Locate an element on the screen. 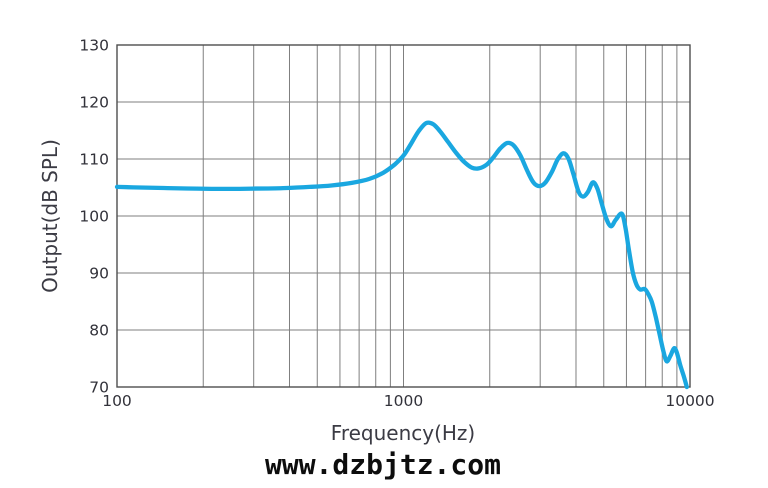 This screenshot has height=488, width=768. y-tick-label: 110 is located at coordinates (94, 159).